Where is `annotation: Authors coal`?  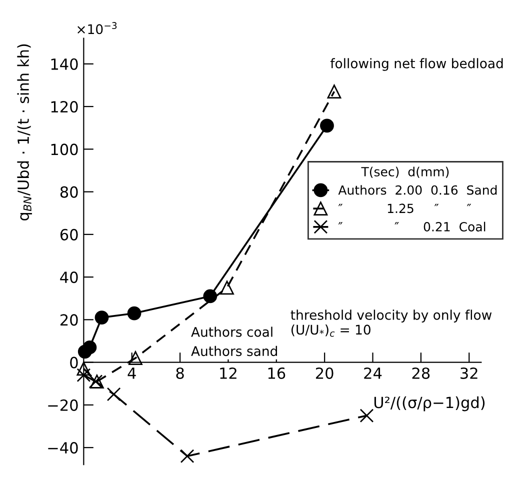 annotation: Authors coal is located at coordinates (231, 331).